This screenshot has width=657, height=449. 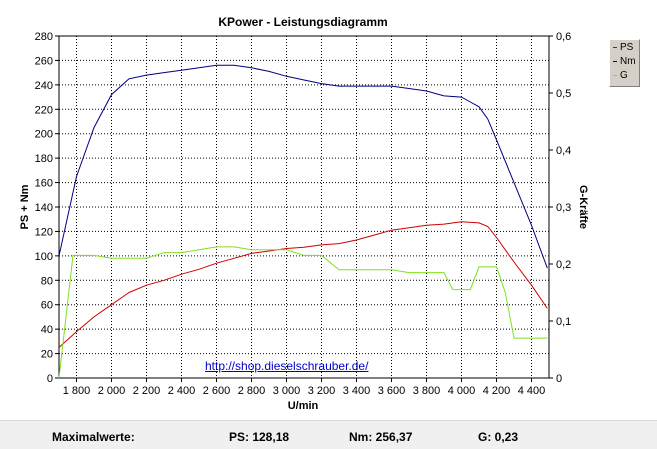 I want to click on legend-label-nm: Nm, so click(x=628, y=61).